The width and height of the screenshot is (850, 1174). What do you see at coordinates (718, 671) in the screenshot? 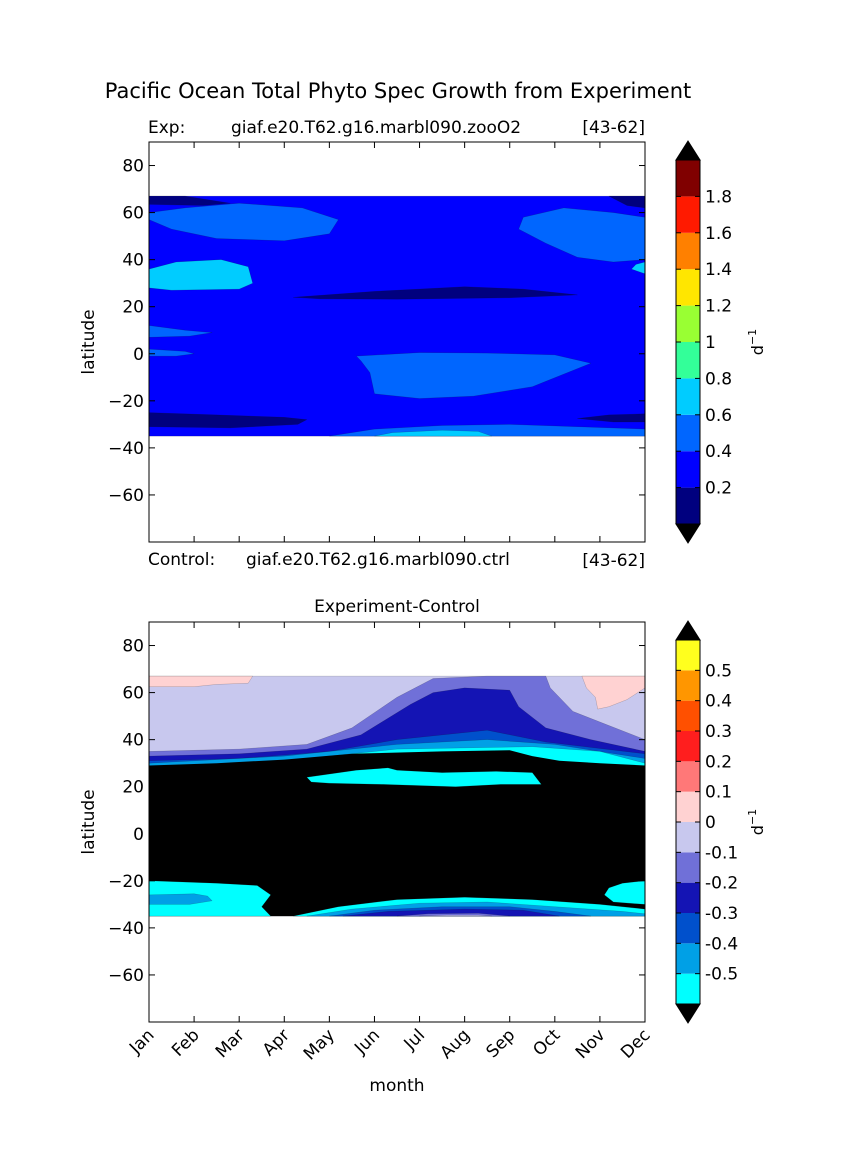
I see `colorbar-tick-label: 0.5` at bounding box center [718, 671].